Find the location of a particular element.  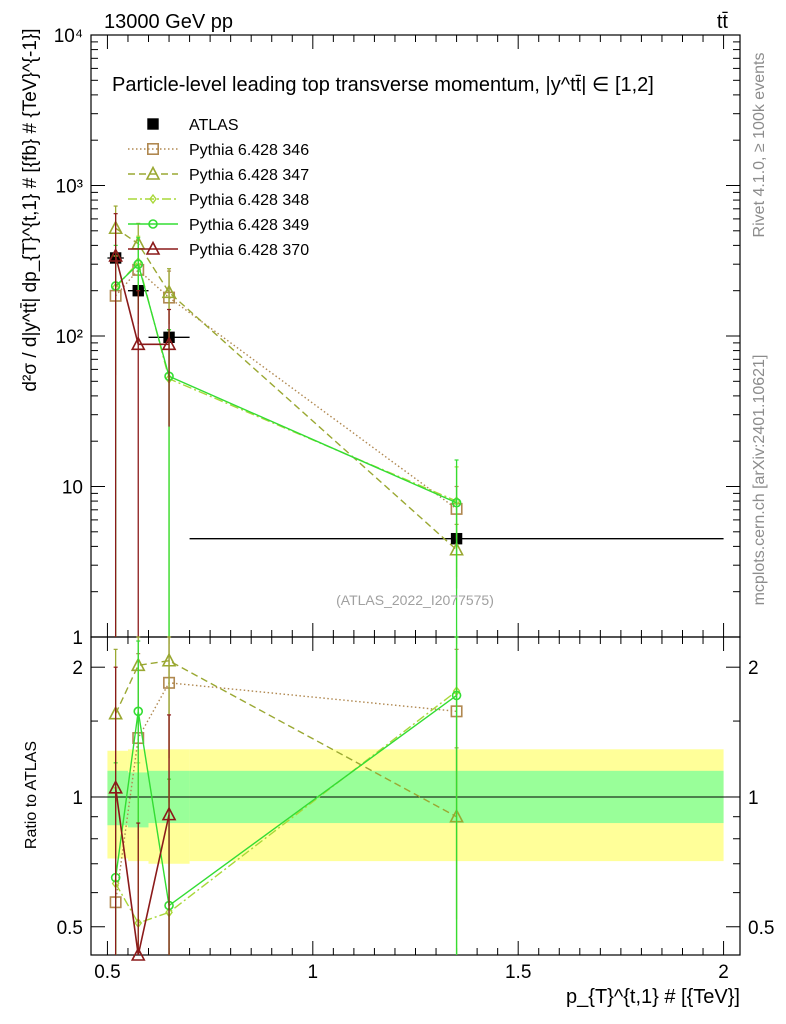

legend-label-0: ATLAS is located at coordinates (214, 125).